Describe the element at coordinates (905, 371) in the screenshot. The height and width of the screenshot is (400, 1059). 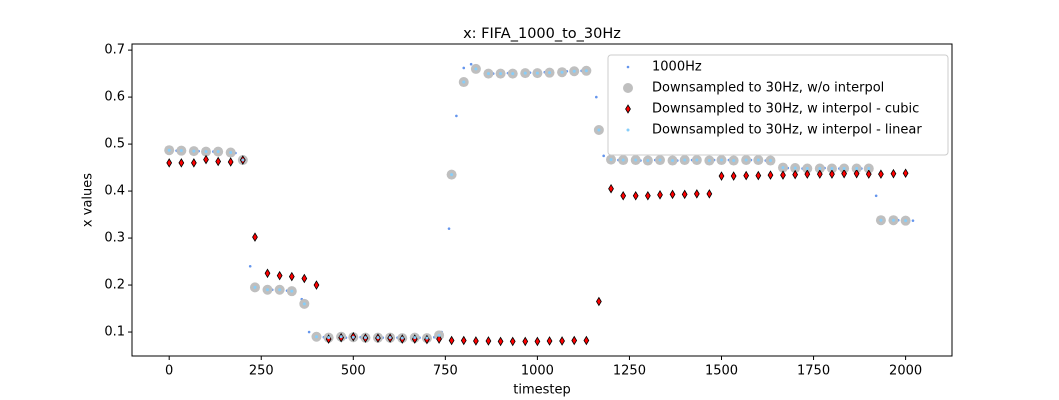
I see `x-tick-label: 2000` at that location.